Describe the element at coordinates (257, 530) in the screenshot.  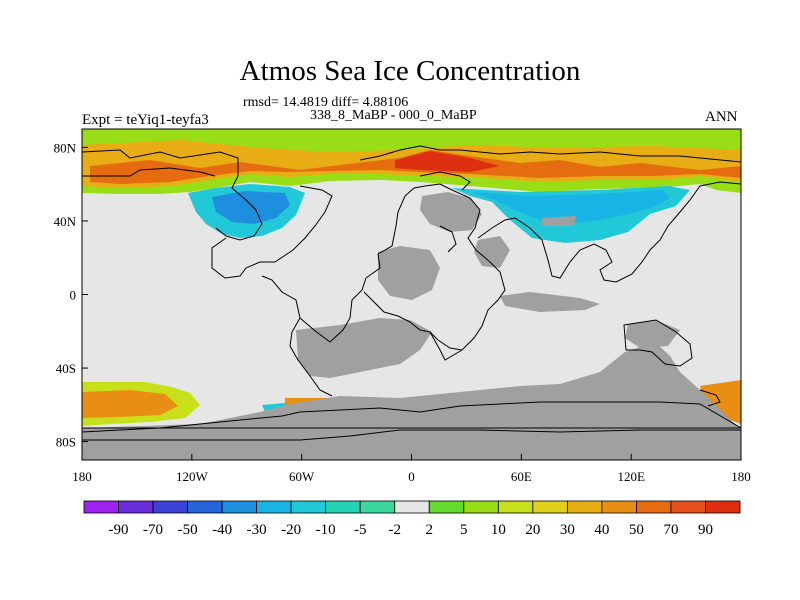
I see `colorbar-label: -30` at that location.